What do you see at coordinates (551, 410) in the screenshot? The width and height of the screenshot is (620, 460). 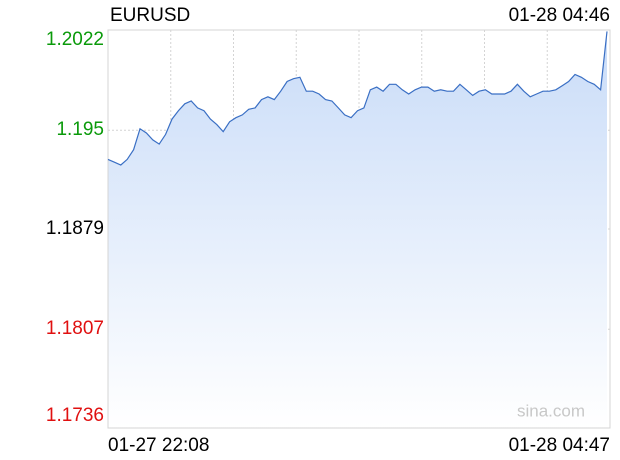 I see `watermark: sina.com` at bounding box center [551, 410].